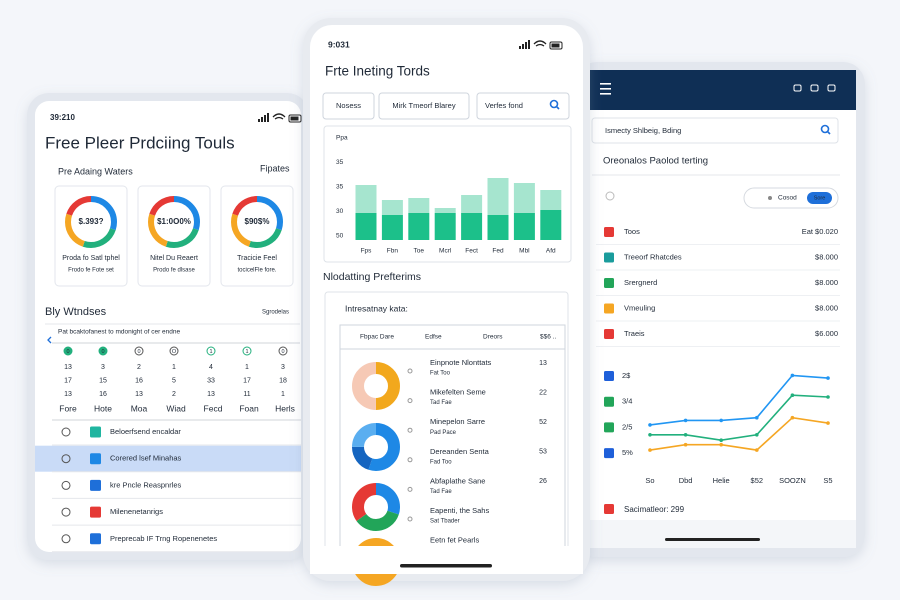 The width and height of the screenshot is (900, 600). I want to click on bottom-bar, so click(719, 534).